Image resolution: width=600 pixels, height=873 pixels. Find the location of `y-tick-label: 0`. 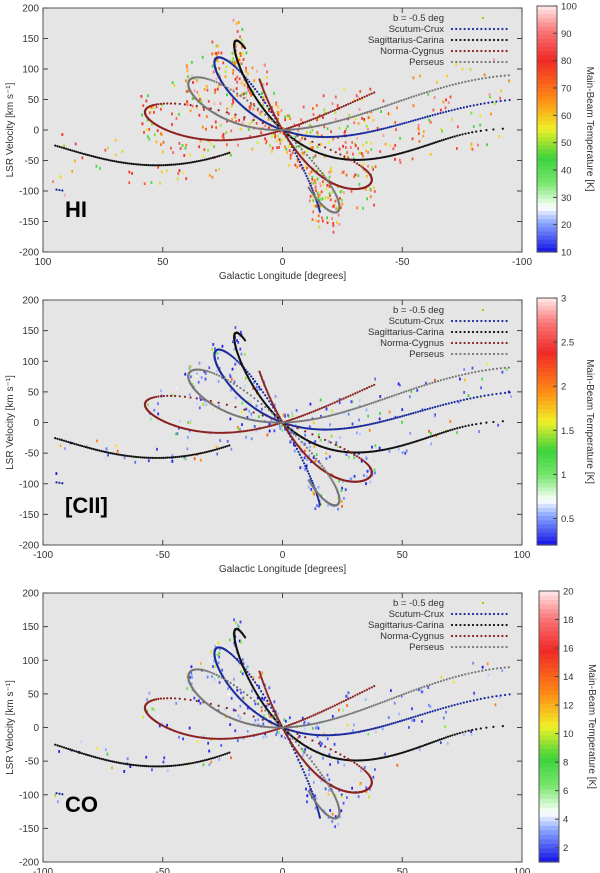

y-tick-label: 0 is located at coordinates (36, 423).